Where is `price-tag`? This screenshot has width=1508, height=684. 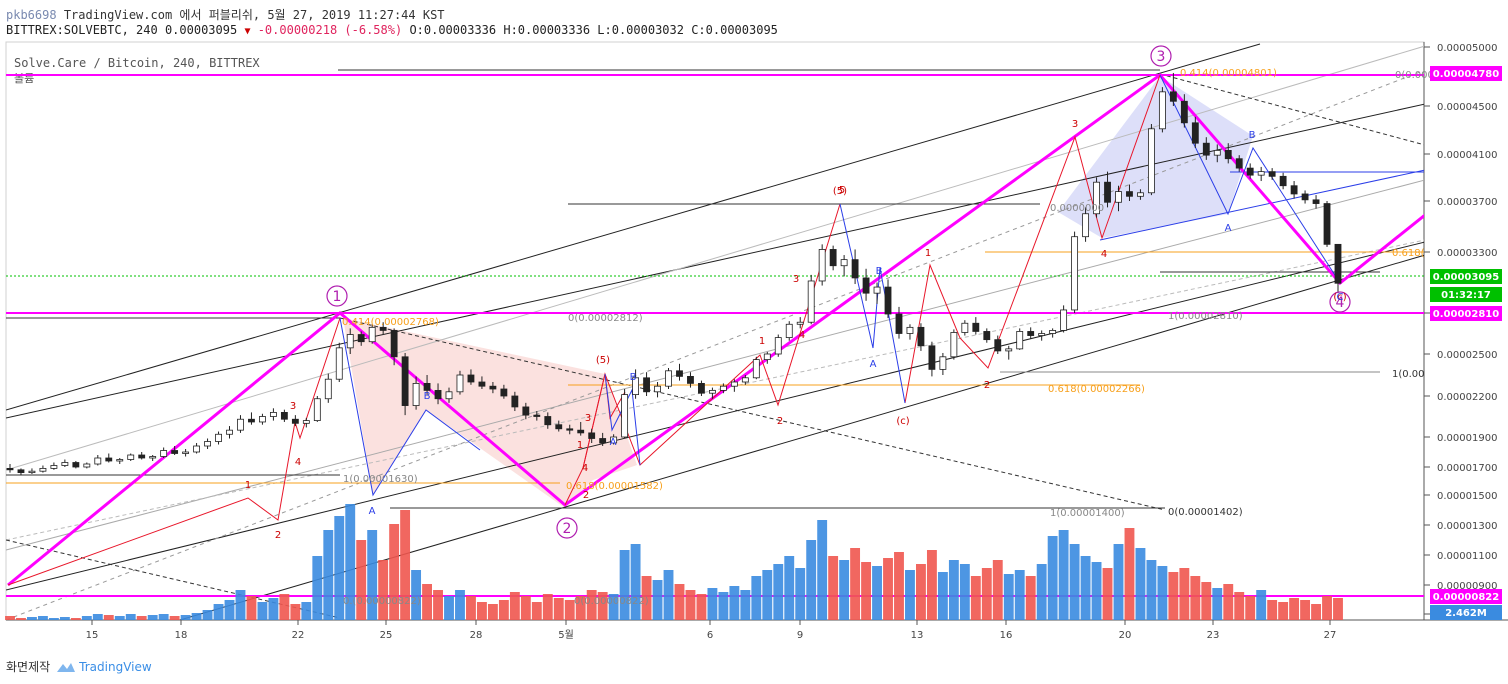 price-tag is located at coordinates (1466, 612).